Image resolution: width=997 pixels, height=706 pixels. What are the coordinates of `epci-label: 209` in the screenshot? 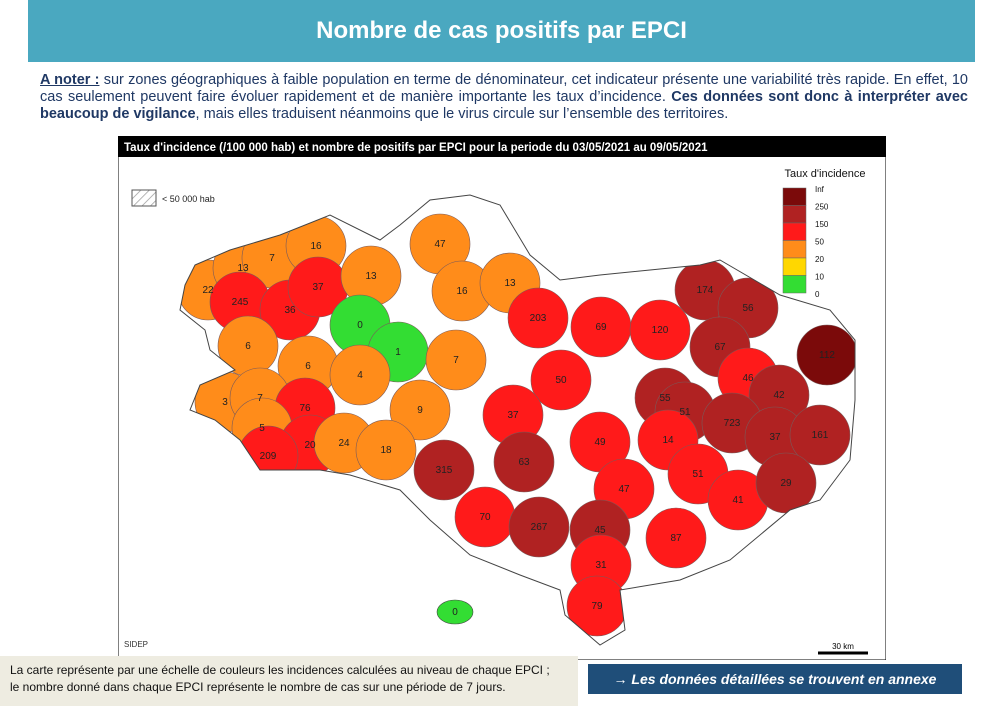 It's located at (268, 456).